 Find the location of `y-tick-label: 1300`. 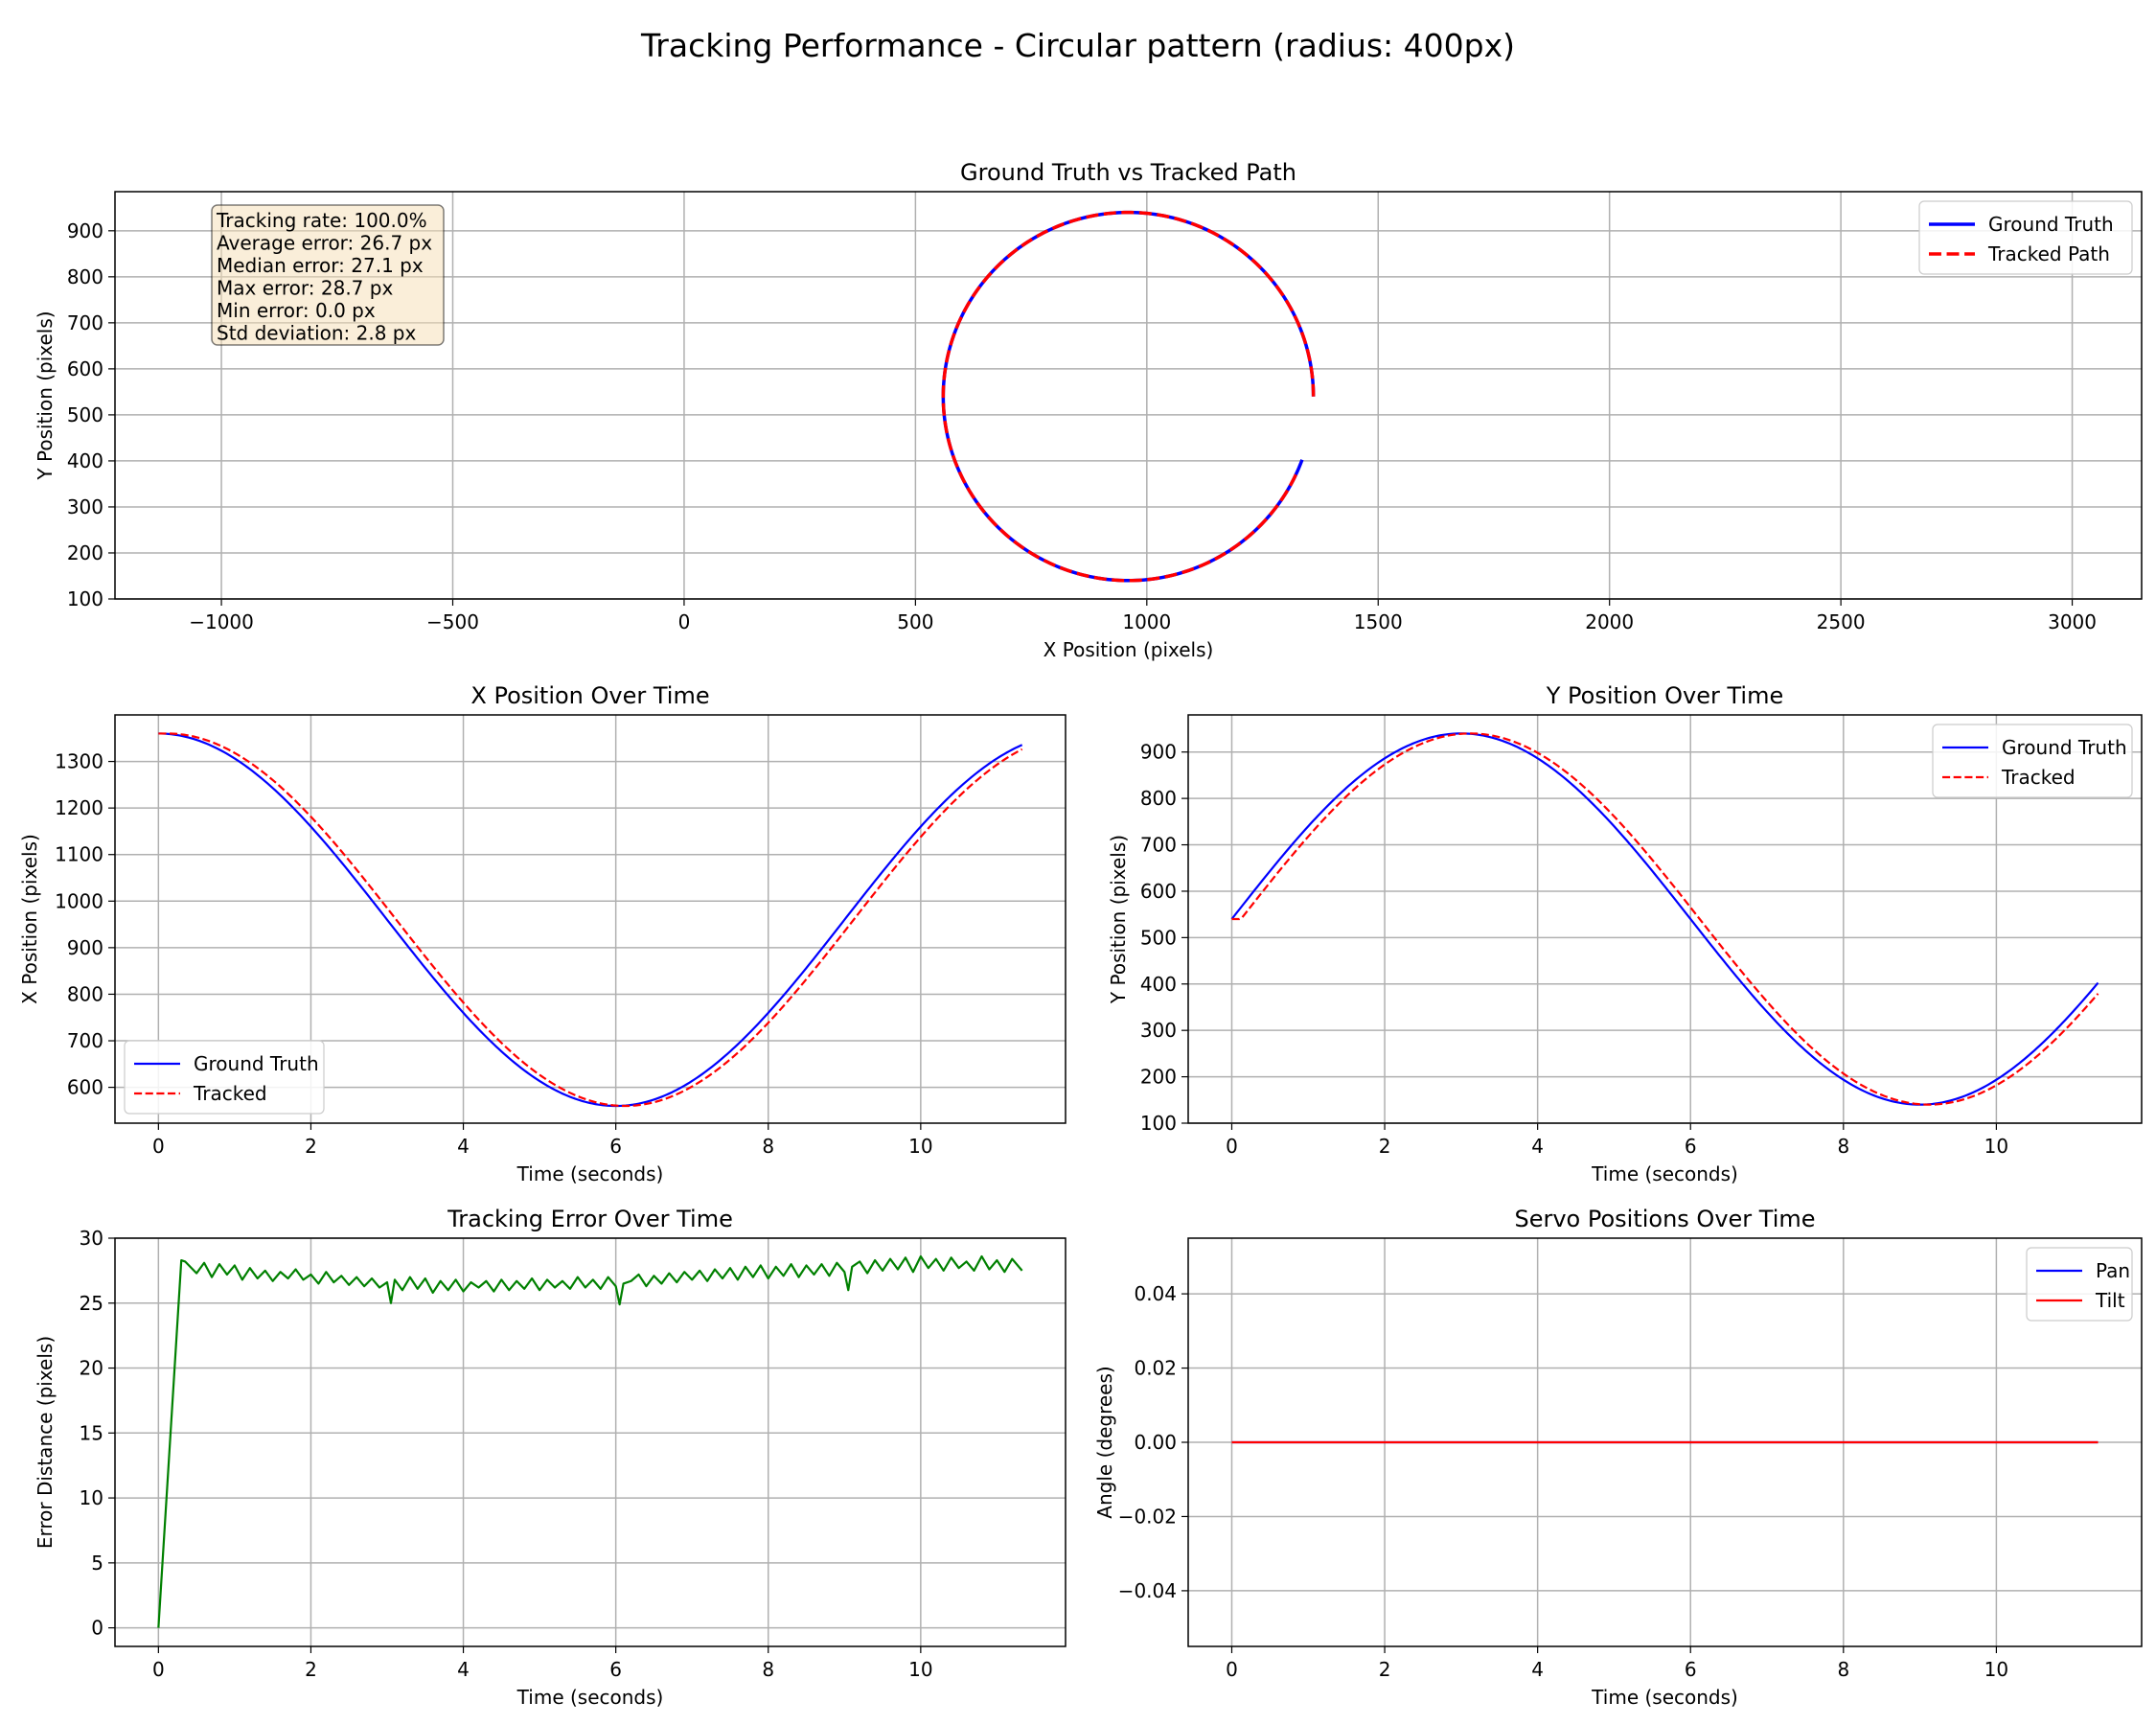

y-tick-label: 1300 is located at coordinates (79, 761).